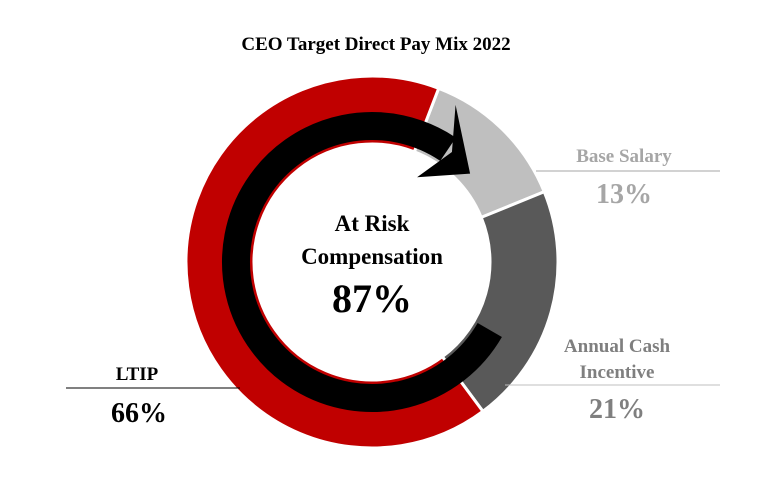 This screenshot has height=498, width=763. I want to click on base-salary-value: 13%, so click(624, 194).